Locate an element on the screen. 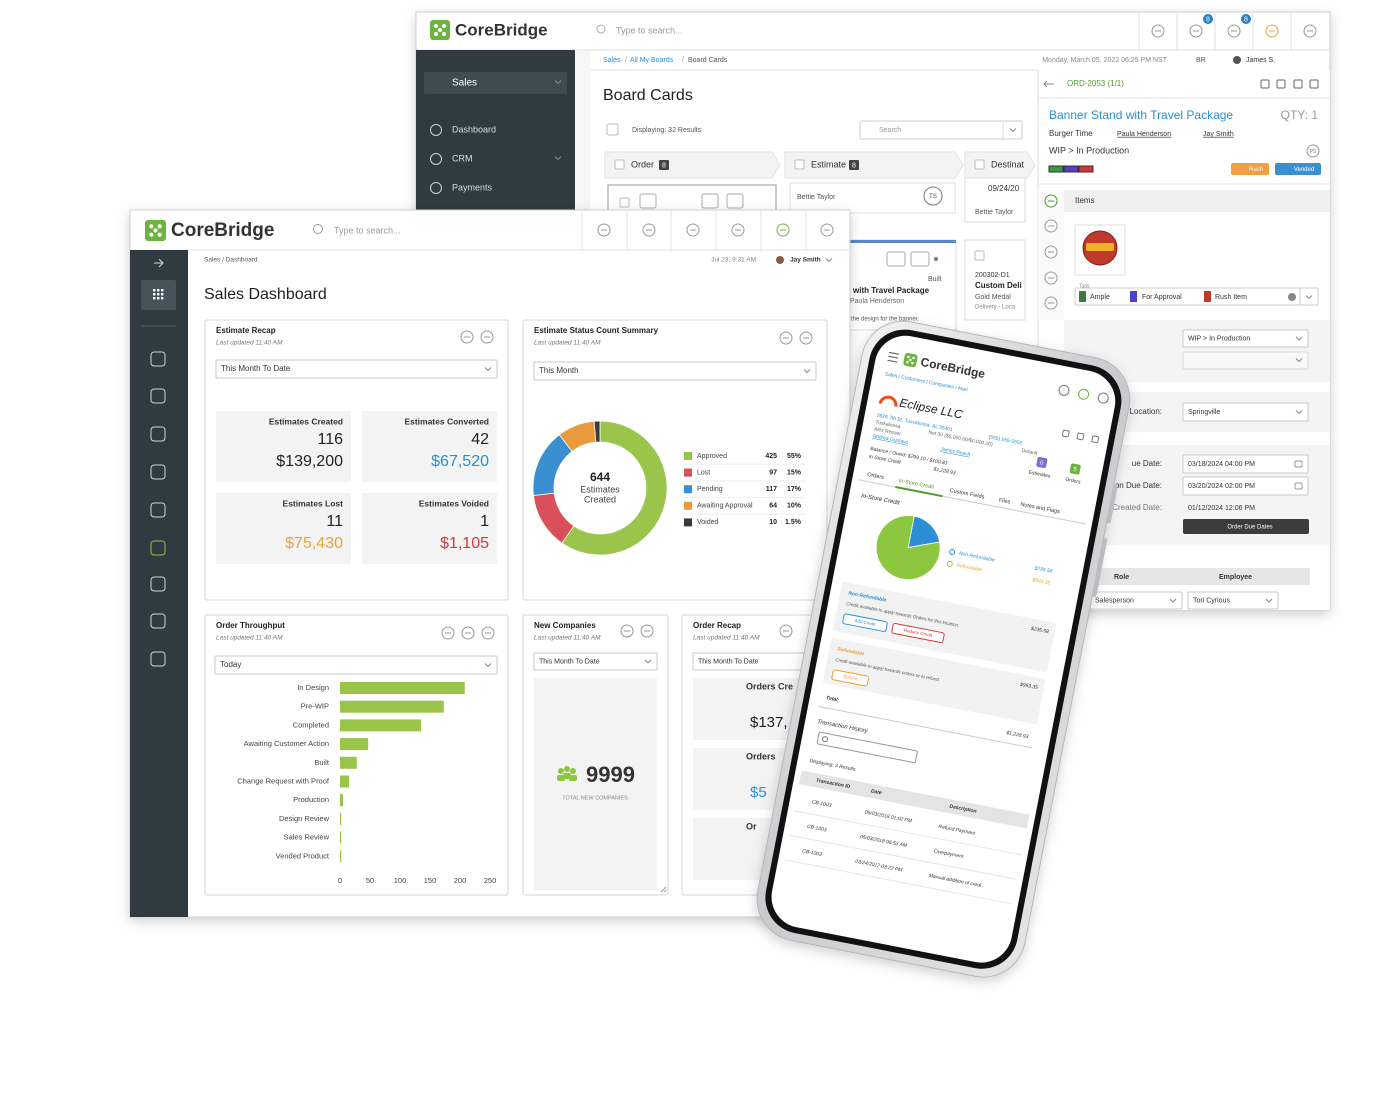 The image size is (1400, 1120). field-value: 03/18/2024 04:00 PM is located at coordinates (1221, 464).